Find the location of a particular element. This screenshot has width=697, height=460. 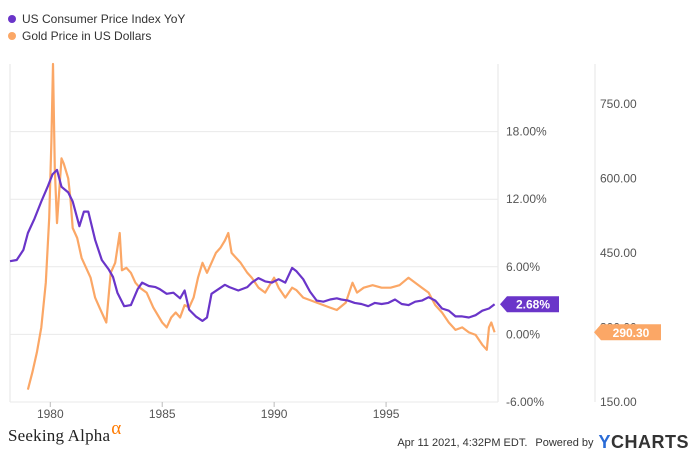

timestamp: Apr 11 2021, 4:32PM EDT. is located at coordinates (462, 442).